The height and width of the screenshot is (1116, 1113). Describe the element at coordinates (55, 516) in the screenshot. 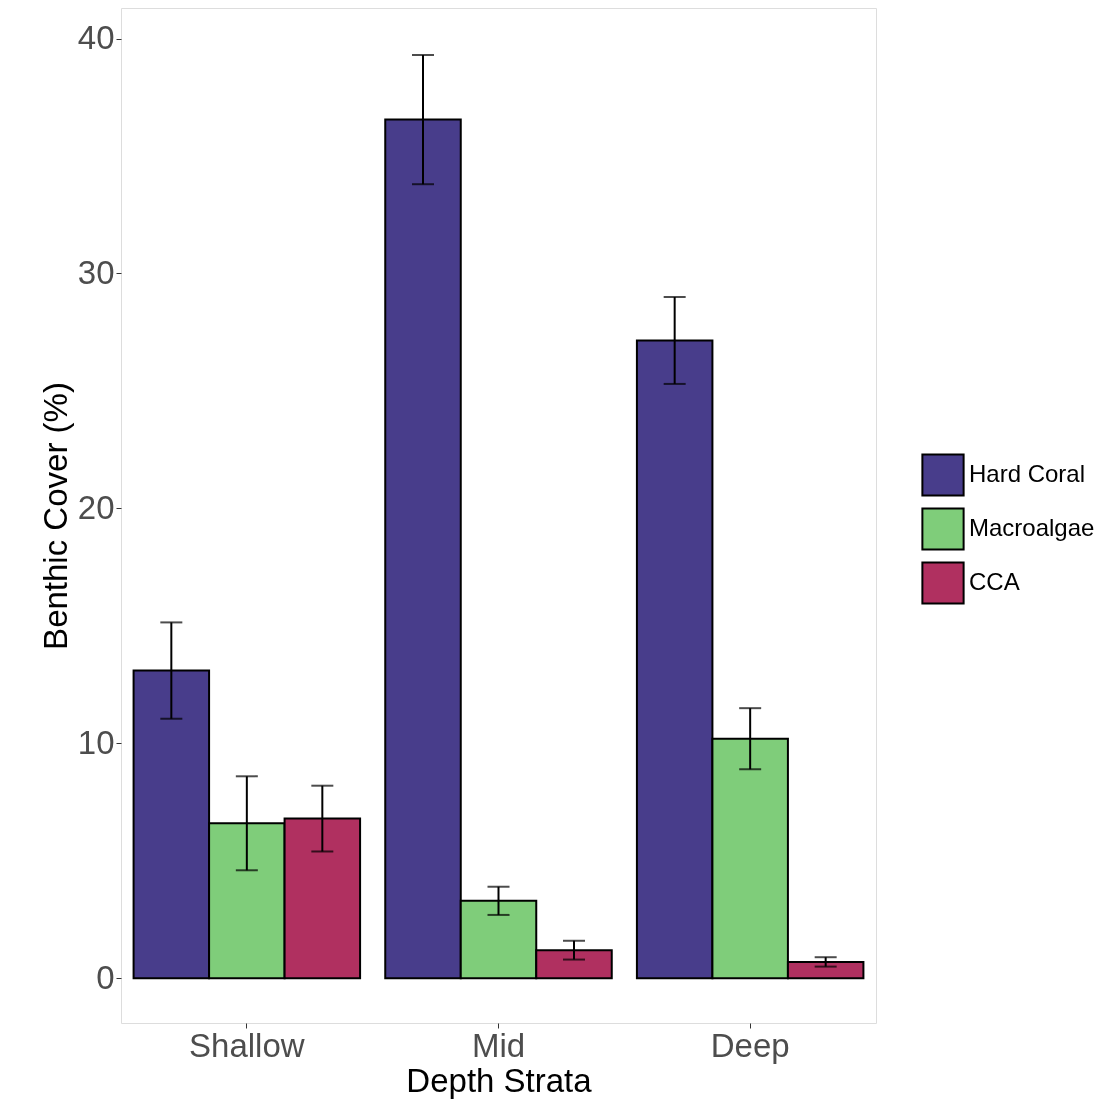

I see `y-axis-title: Benthic Cover (%)` at that location.